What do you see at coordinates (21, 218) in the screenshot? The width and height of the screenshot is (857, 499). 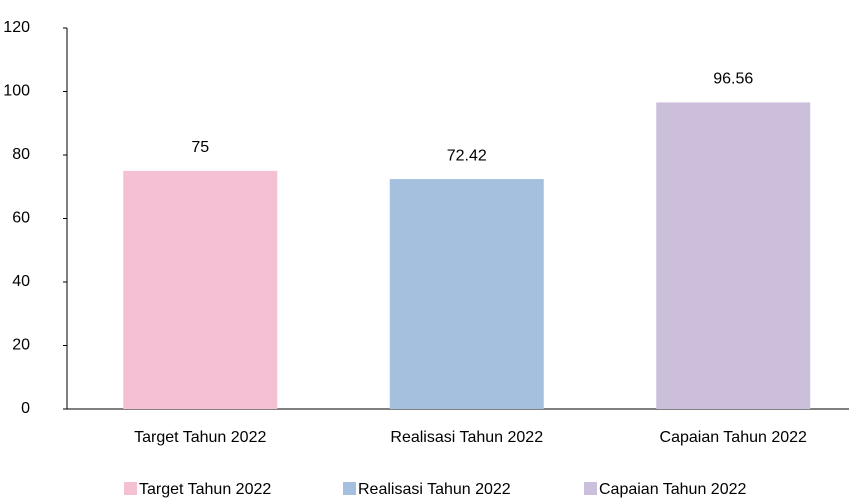 I see `y-tick-label: 60` at bounding box center [21, 218].